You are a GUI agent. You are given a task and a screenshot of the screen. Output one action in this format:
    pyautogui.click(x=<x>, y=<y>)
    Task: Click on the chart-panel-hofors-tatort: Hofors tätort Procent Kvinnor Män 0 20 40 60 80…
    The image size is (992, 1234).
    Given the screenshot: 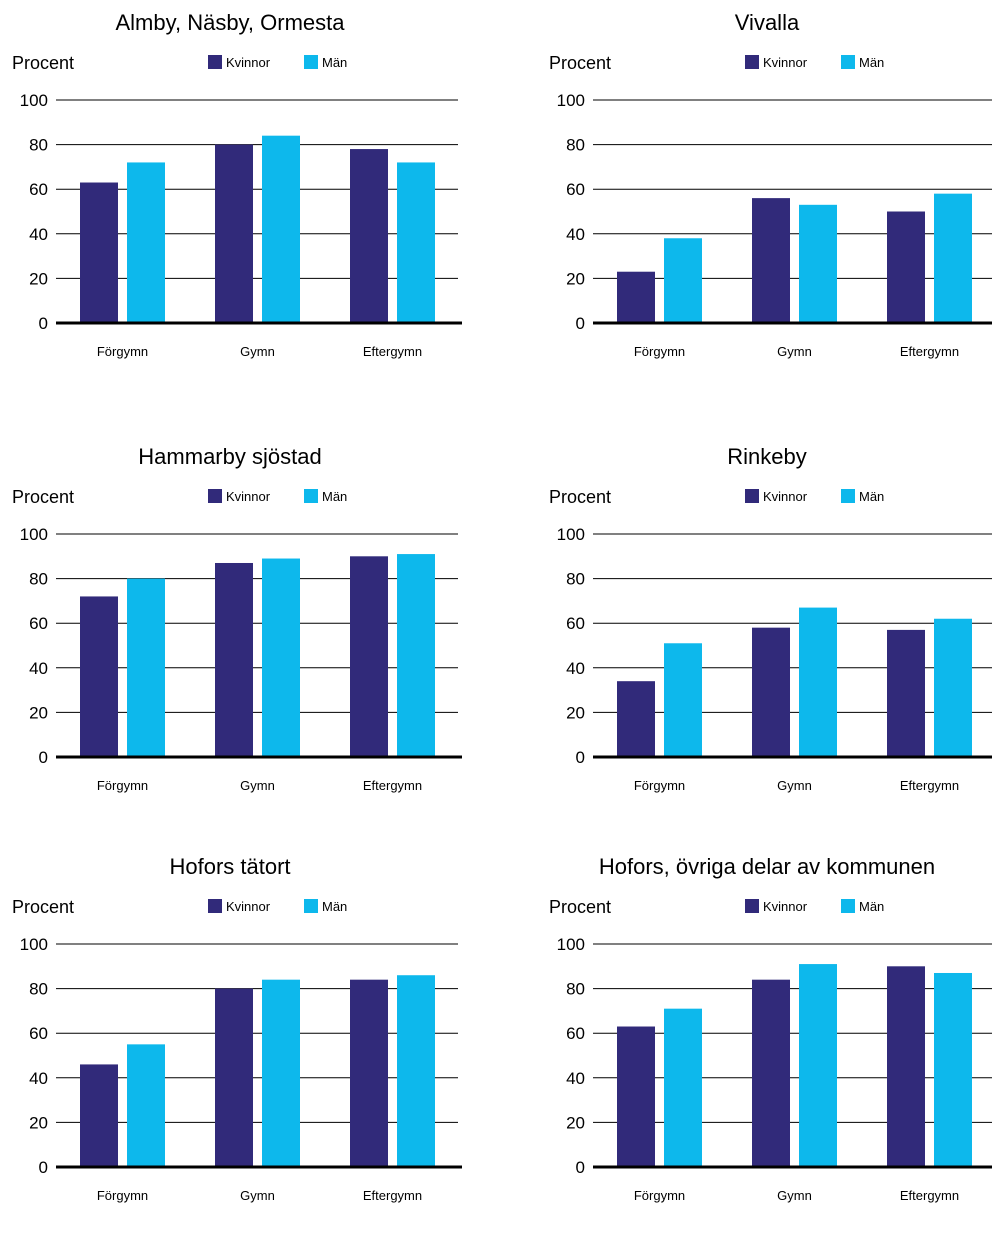 What is the action you would take?
    pyautogui.click(x=231, y=1039)
    